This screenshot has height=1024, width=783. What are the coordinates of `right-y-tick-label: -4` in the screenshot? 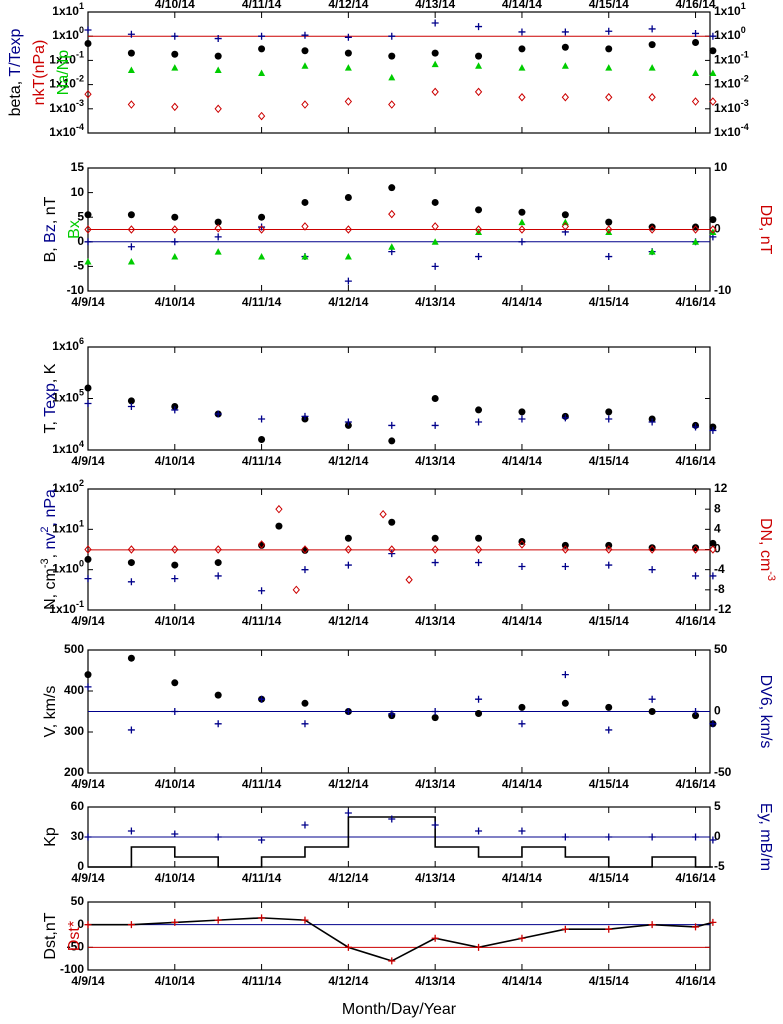 It's located at (719, 569).